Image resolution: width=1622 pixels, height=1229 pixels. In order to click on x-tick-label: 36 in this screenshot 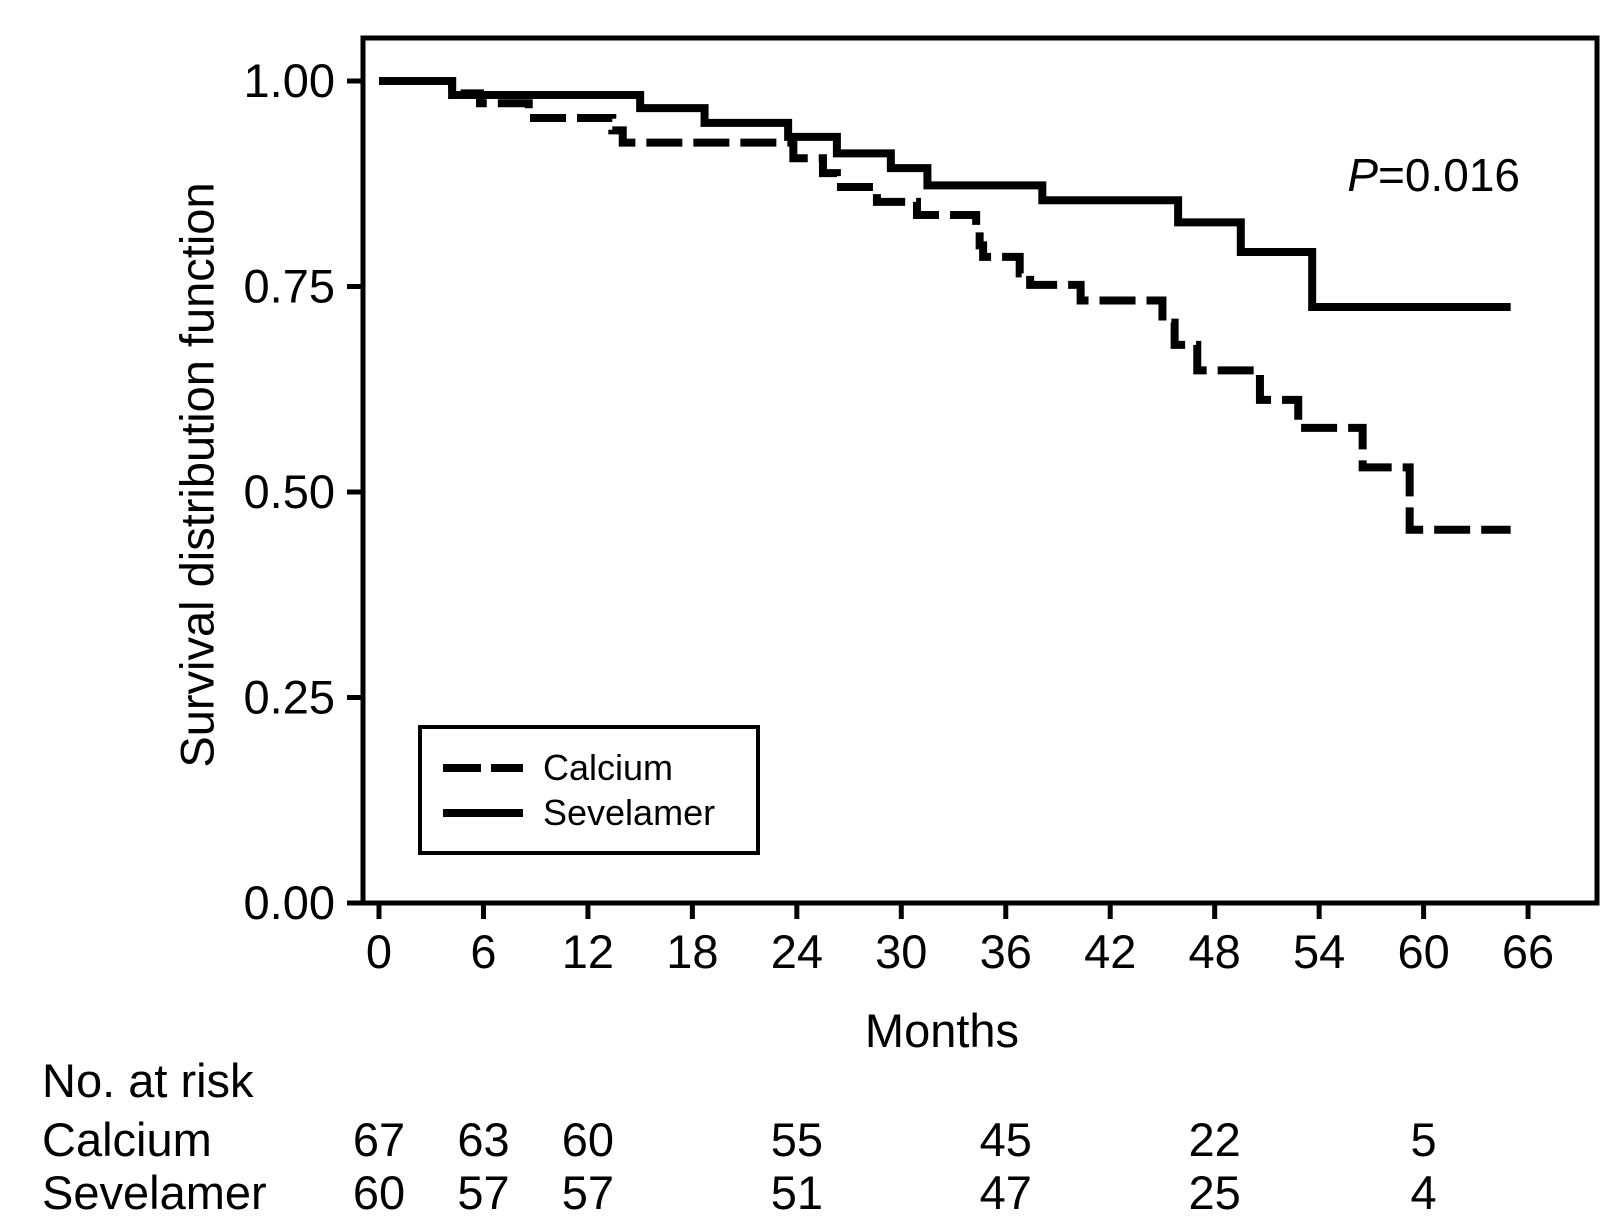, I will do `click(1006, 951)`.